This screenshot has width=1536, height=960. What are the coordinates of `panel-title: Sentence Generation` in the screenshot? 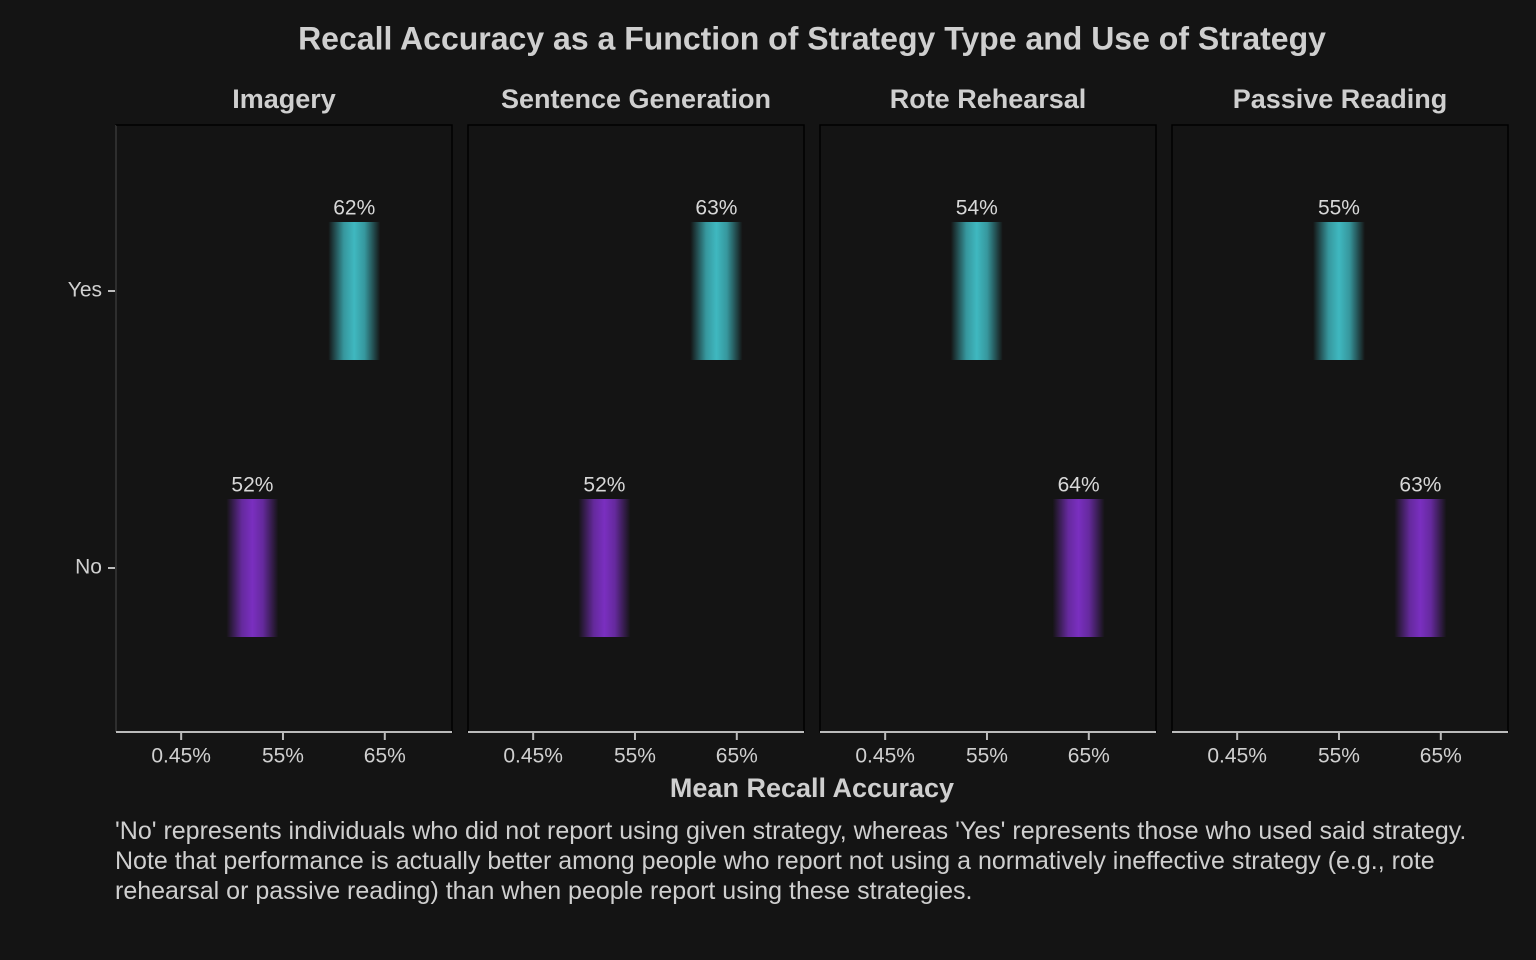 It's located at (636, 99).